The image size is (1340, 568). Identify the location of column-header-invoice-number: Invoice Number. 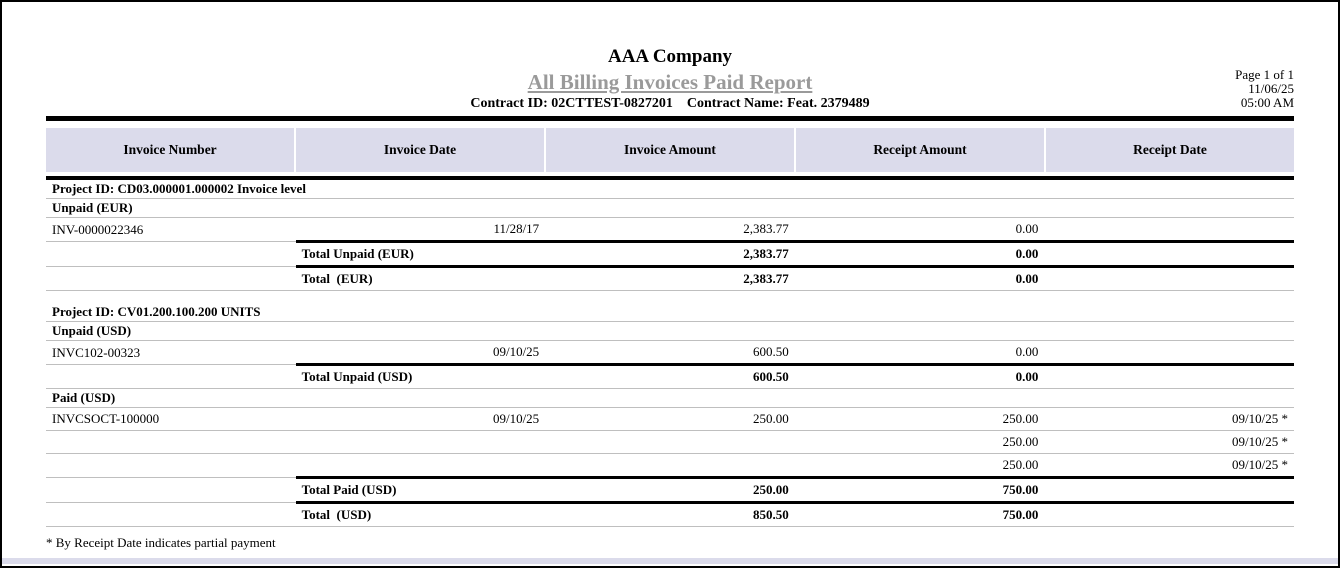
(171, 150).